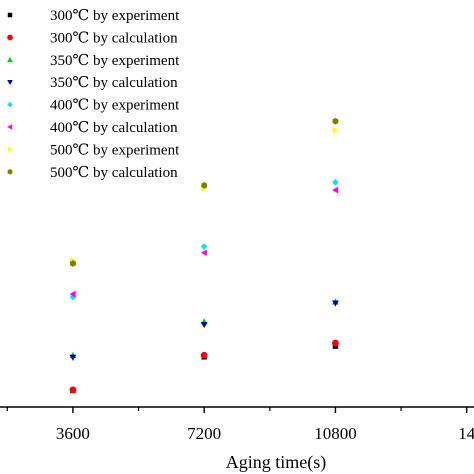 Image resolution: width=474 pixels, height=474 pixels. What do you see at coordinates (114, 173) in the screenshot?
I see `legend-label: 500℃ by calculation` at bounding box center [114, 173].